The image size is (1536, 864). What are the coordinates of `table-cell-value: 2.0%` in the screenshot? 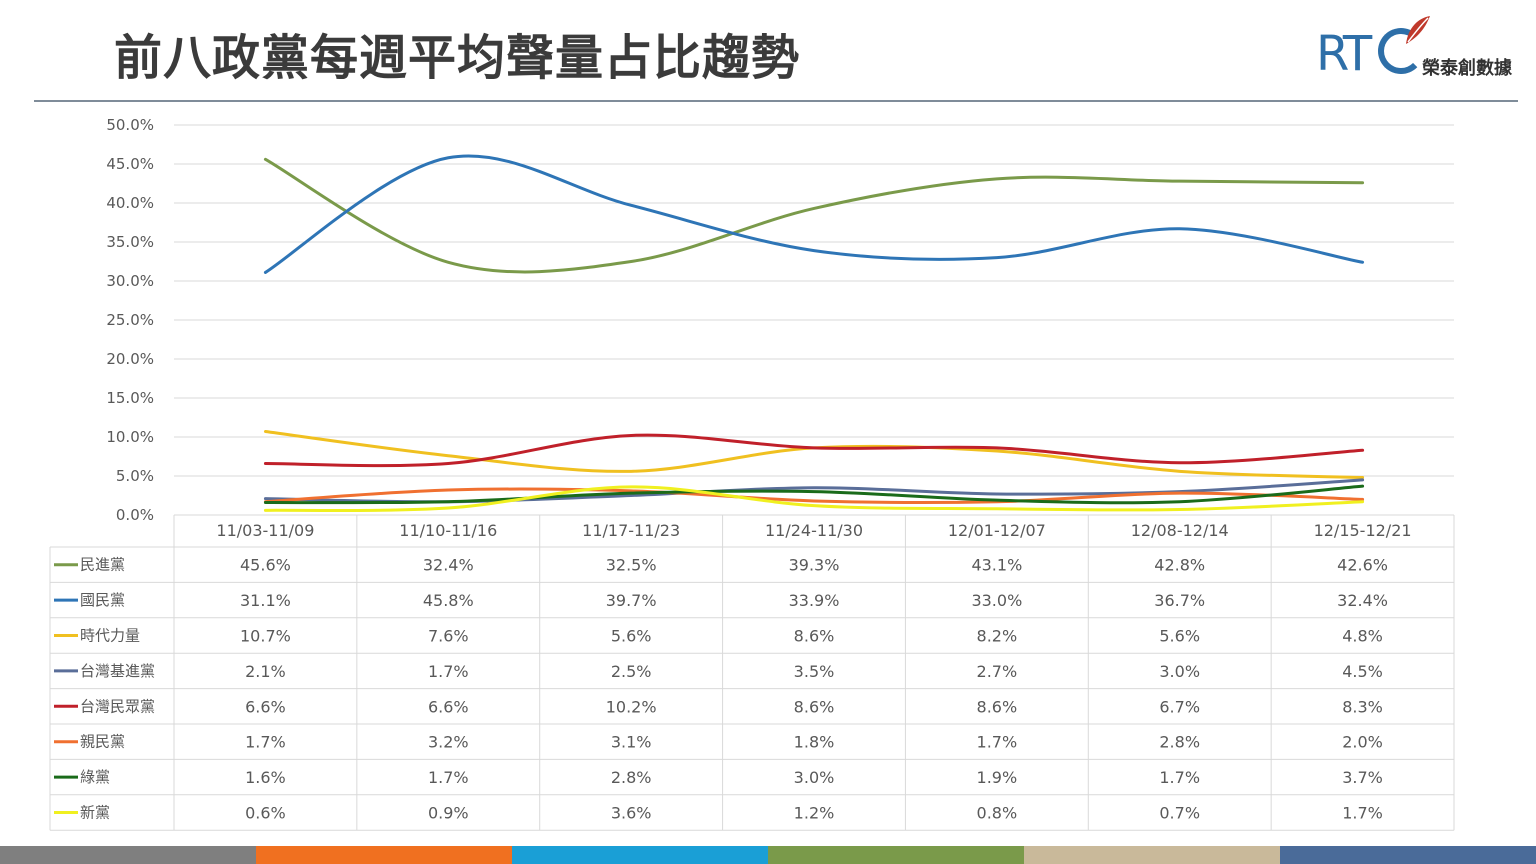 It's located at (1362, 742).